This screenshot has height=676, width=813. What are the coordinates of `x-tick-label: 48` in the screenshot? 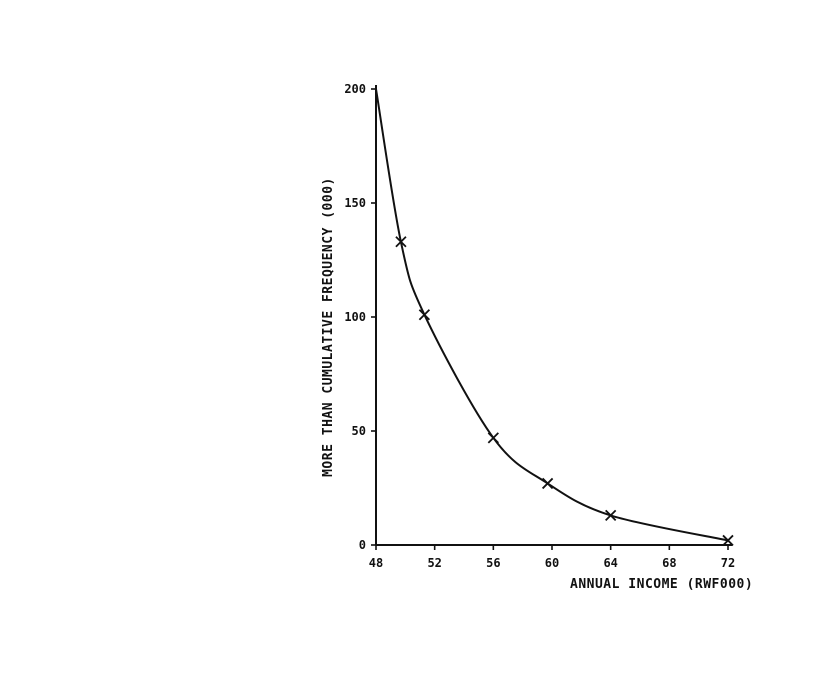 It's located at (376, 563).